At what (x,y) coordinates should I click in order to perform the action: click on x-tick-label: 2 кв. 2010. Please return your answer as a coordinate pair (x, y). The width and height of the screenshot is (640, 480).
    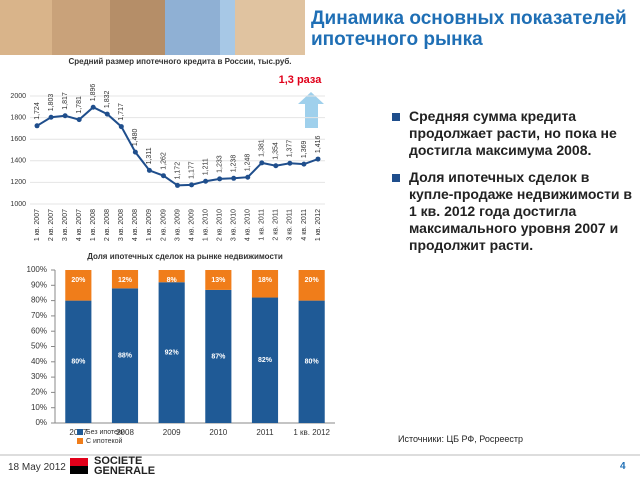
    Looking at the image, I should click on (219, 225).